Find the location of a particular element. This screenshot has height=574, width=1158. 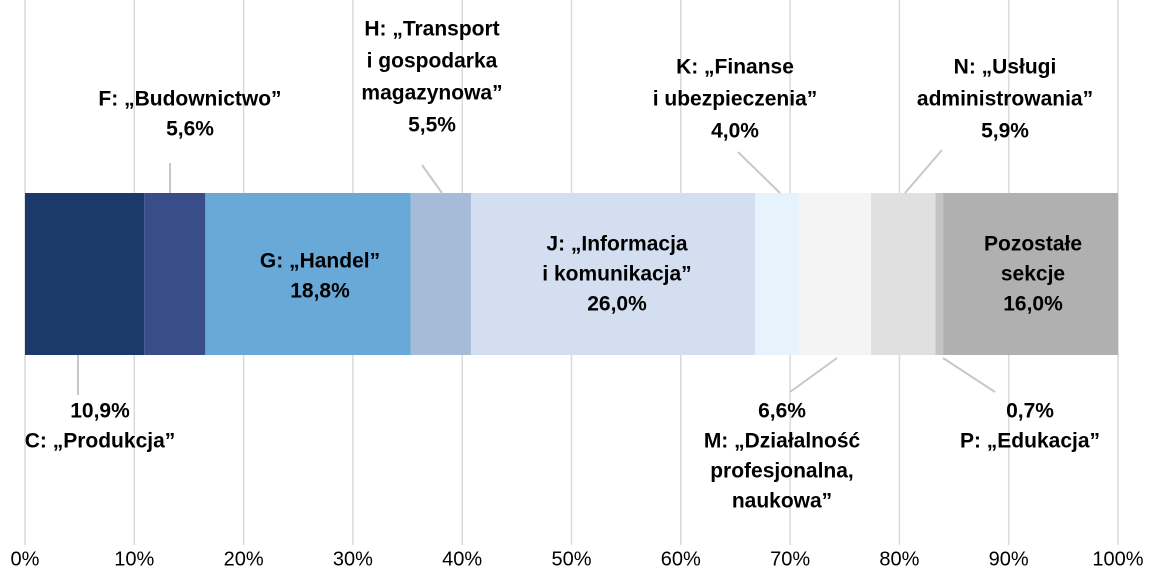

value-label: 5,5% is located at coordinates (432, 125).